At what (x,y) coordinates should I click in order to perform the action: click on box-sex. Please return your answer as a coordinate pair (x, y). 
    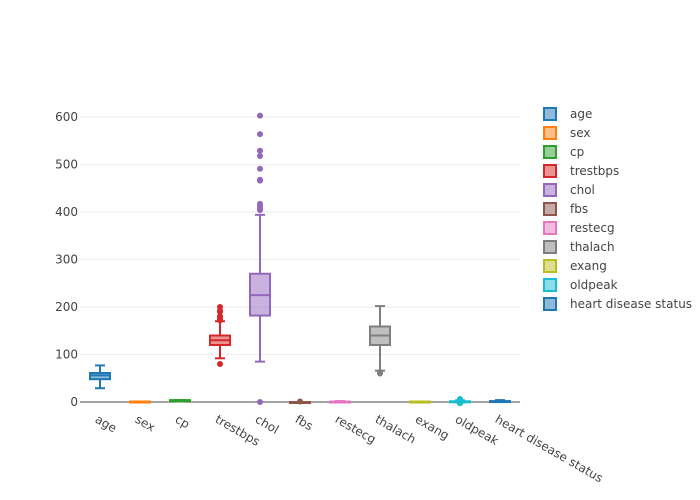
    Looking at the image, I should click on (140, 402).